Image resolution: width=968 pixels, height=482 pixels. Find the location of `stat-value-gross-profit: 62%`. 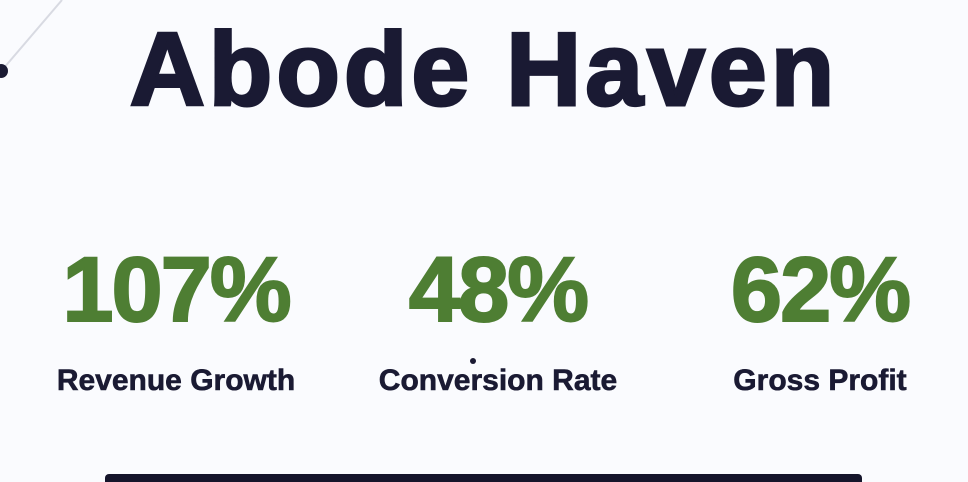

stat-value-gross-profit: 62% is located at coordinates (821, 290).